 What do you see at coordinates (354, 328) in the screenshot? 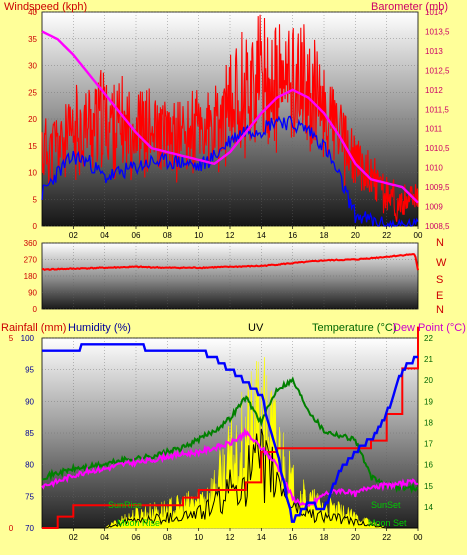
I see `temperature-axis-title: Temperature (°C)` at bounding box center [354, 328].